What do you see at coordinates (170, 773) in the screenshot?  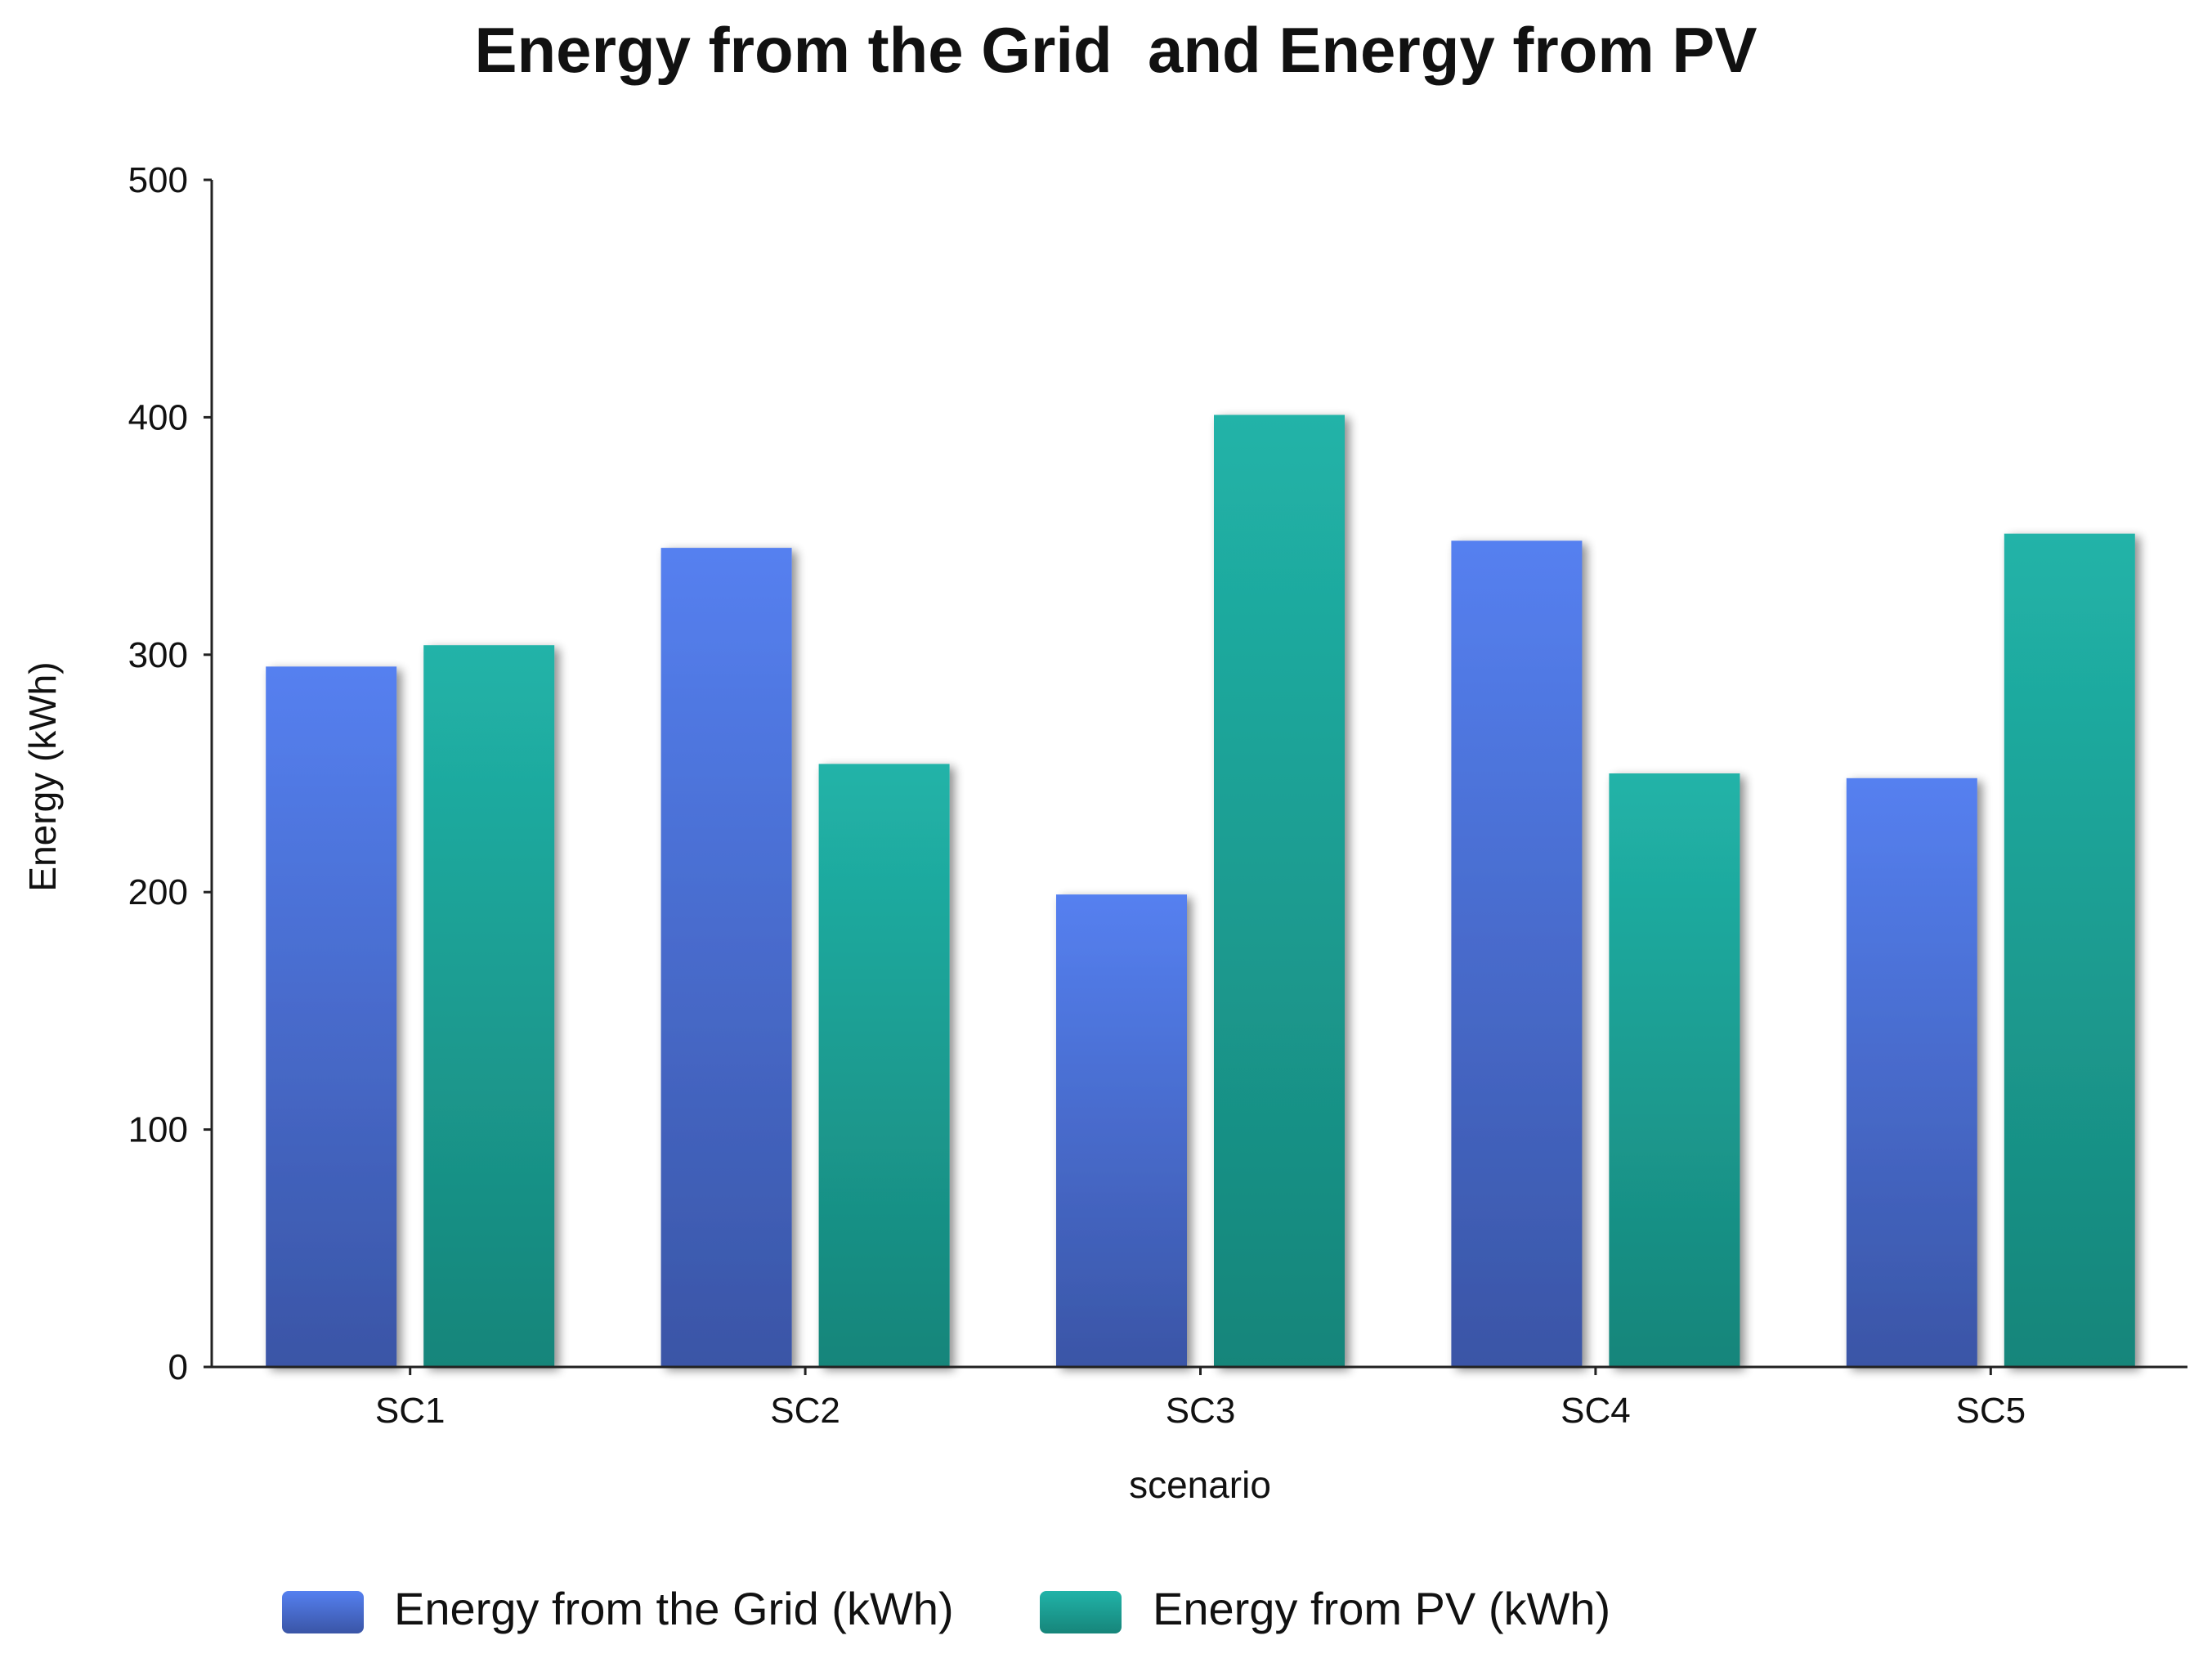 I see `y-axis-ticks: 0 100 200 300 400 500` at bounding box center [170, 773].